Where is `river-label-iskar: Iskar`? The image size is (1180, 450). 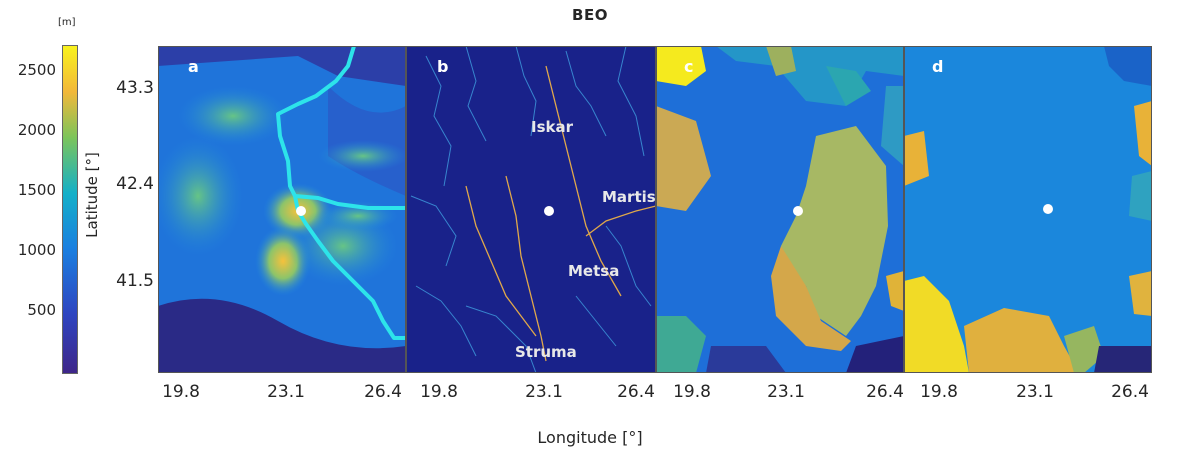 river-label-iskar: Iskar is located at coordinates (552, 127).